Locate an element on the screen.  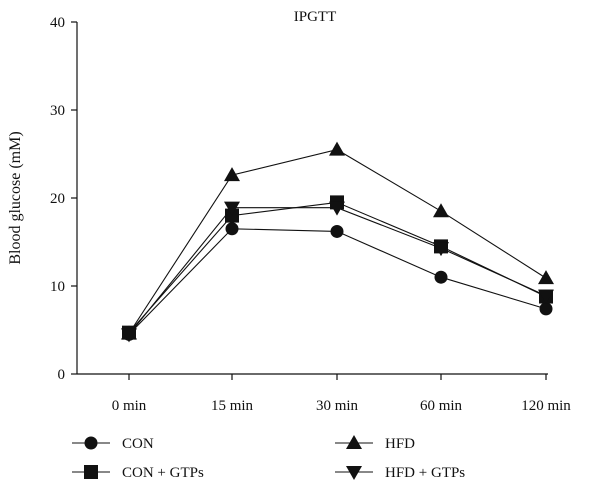
chart-title: IPGTT is located at coordinates (315, 17).